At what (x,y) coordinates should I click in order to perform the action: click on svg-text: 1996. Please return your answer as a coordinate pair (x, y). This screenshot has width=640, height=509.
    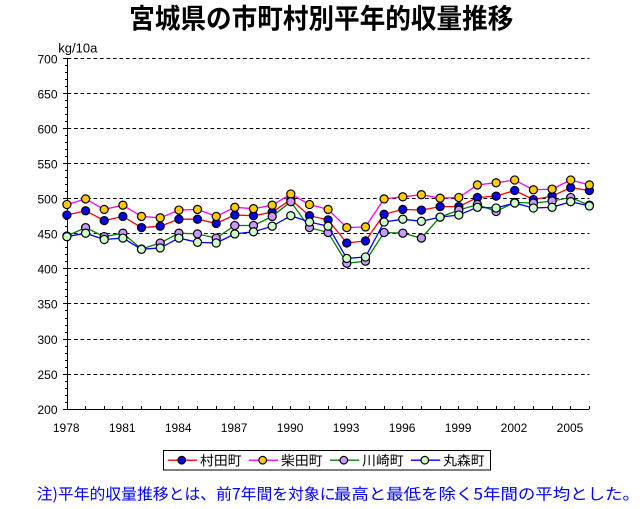
    Looking at the image, I should click on (402, 428).